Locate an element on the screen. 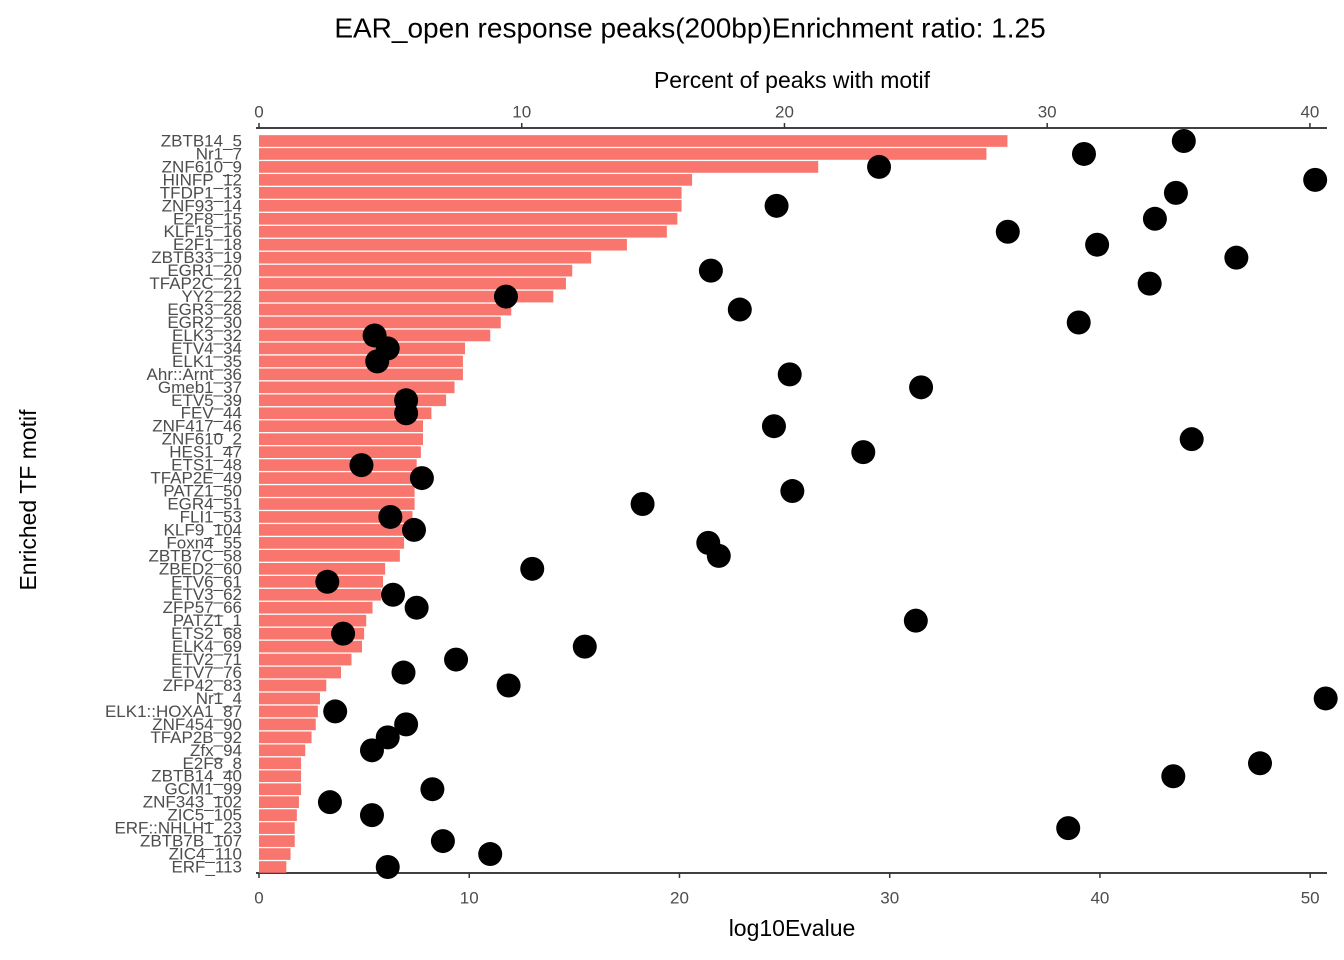 This screenshot has height=960, width=1344. y-tick-label: FEV_44 is located at coordinates (211, 413).